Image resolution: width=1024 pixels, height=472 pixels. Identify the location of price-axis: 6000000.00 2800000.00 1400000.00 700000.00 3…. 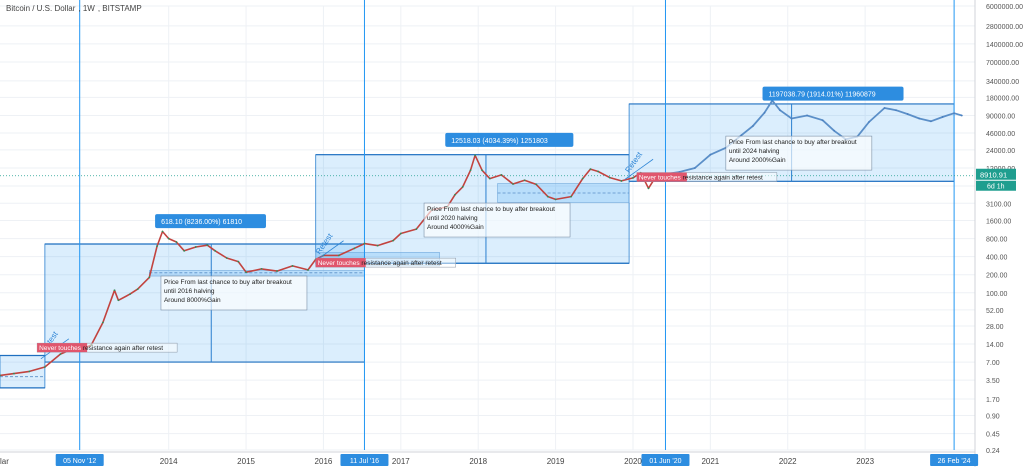
(998, 233).